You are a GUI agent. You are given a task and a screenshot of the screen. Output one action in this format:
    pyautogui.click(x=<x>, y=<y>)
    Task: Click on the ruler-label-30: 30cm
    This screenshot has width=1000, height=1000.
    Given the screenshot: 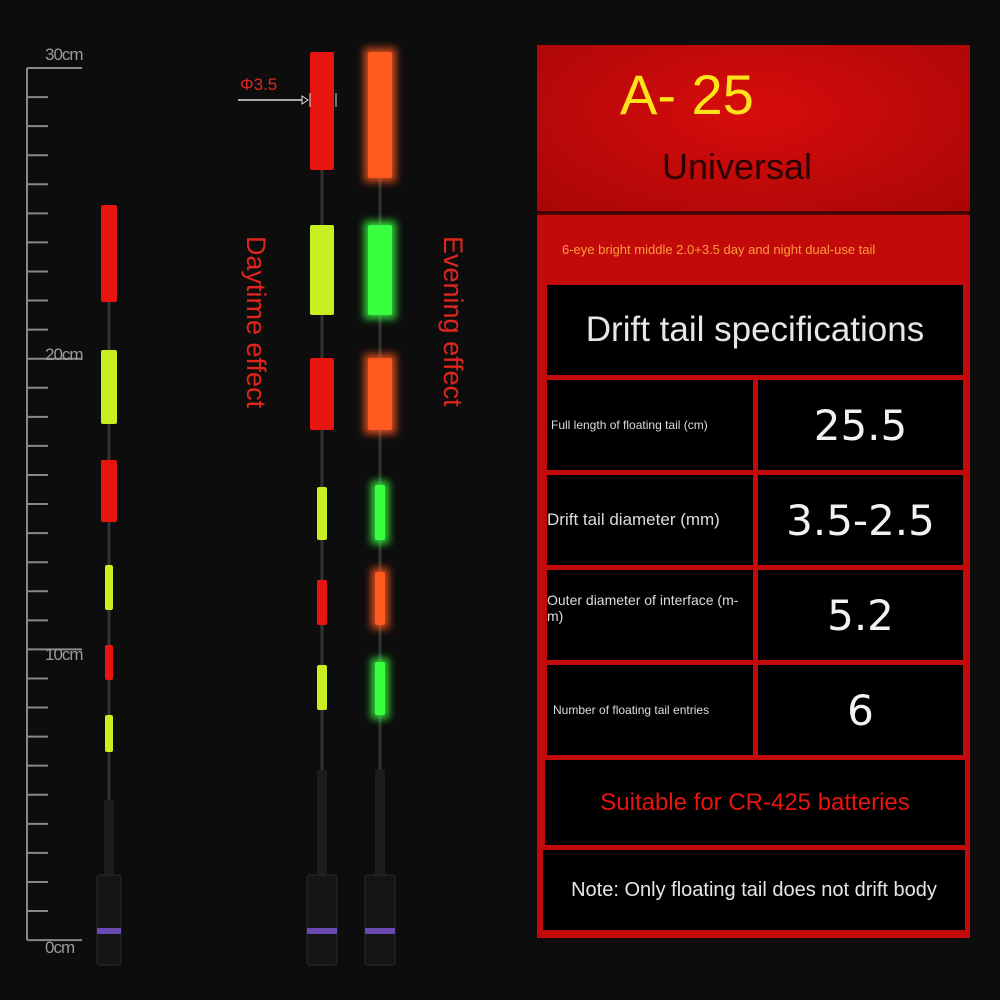 What is the action you would take?
    pyautogui.click(x=64, y=54)
    